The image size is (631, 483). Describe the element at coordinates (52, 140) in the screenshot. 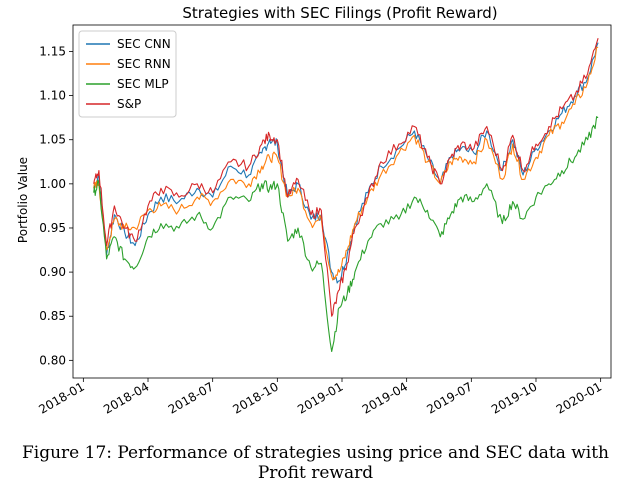

I see `y-tick-label: 1.05` at that location.